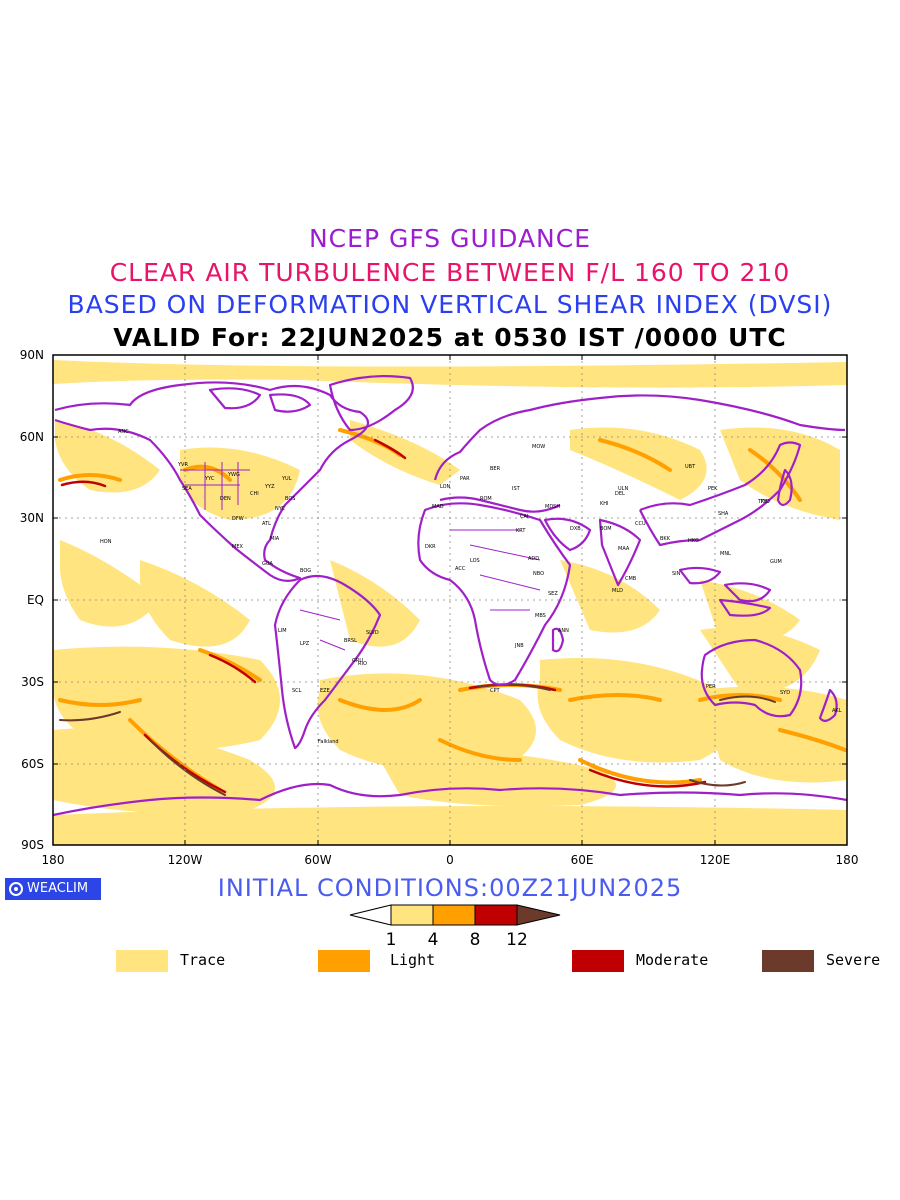 The height and width of the screenshot is (1200, 900). I want to click on station-label: YYC, so click(209, 479).